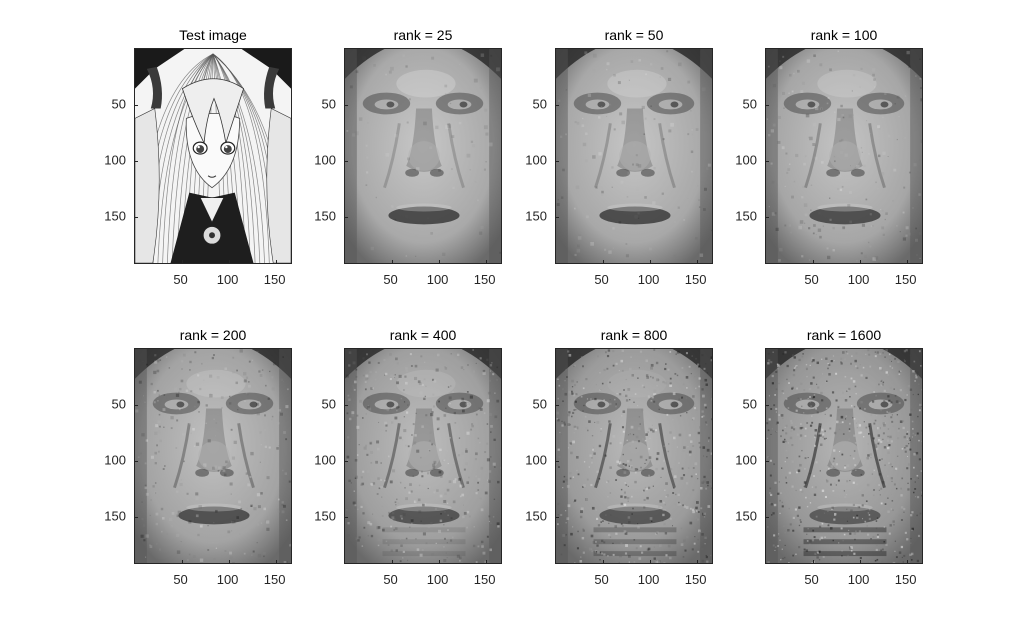 The width and height of the screenshot is (1022, 634). What do you see at coordinates (423, 35) in the screenshot?
I see `panel-title: rank = 25` at bounding box center [423, 35].